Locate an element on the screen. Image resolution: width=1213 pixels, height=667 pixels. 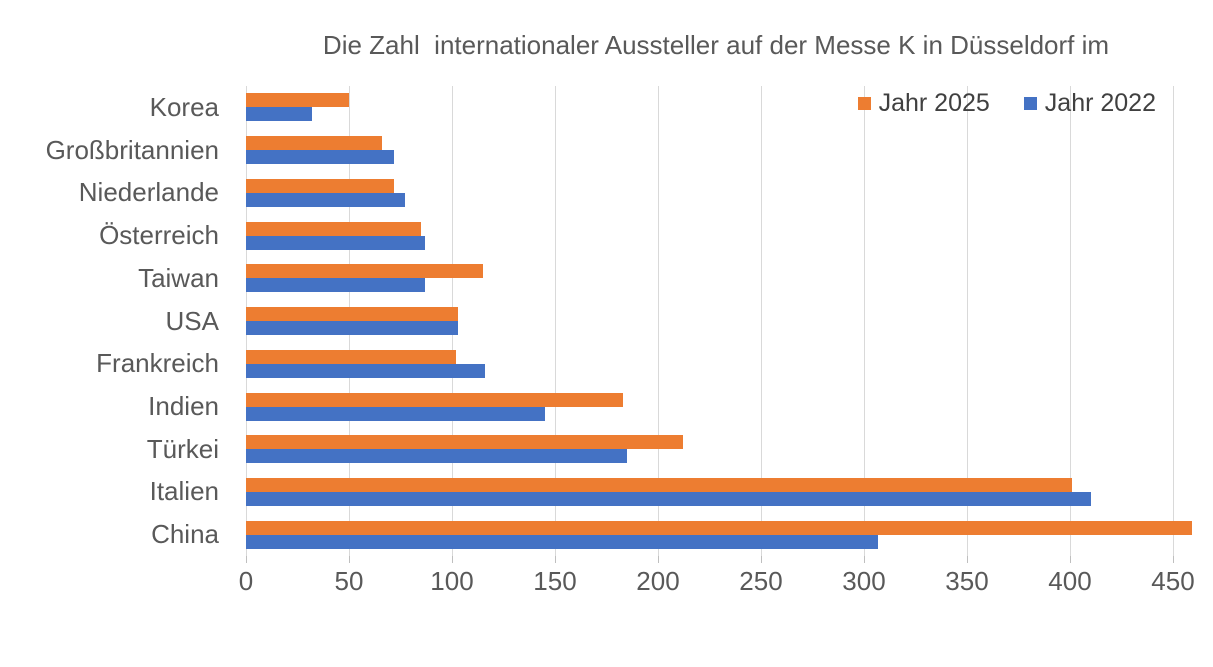
x-tick-label: 100 is located at coordinates (452, 581).